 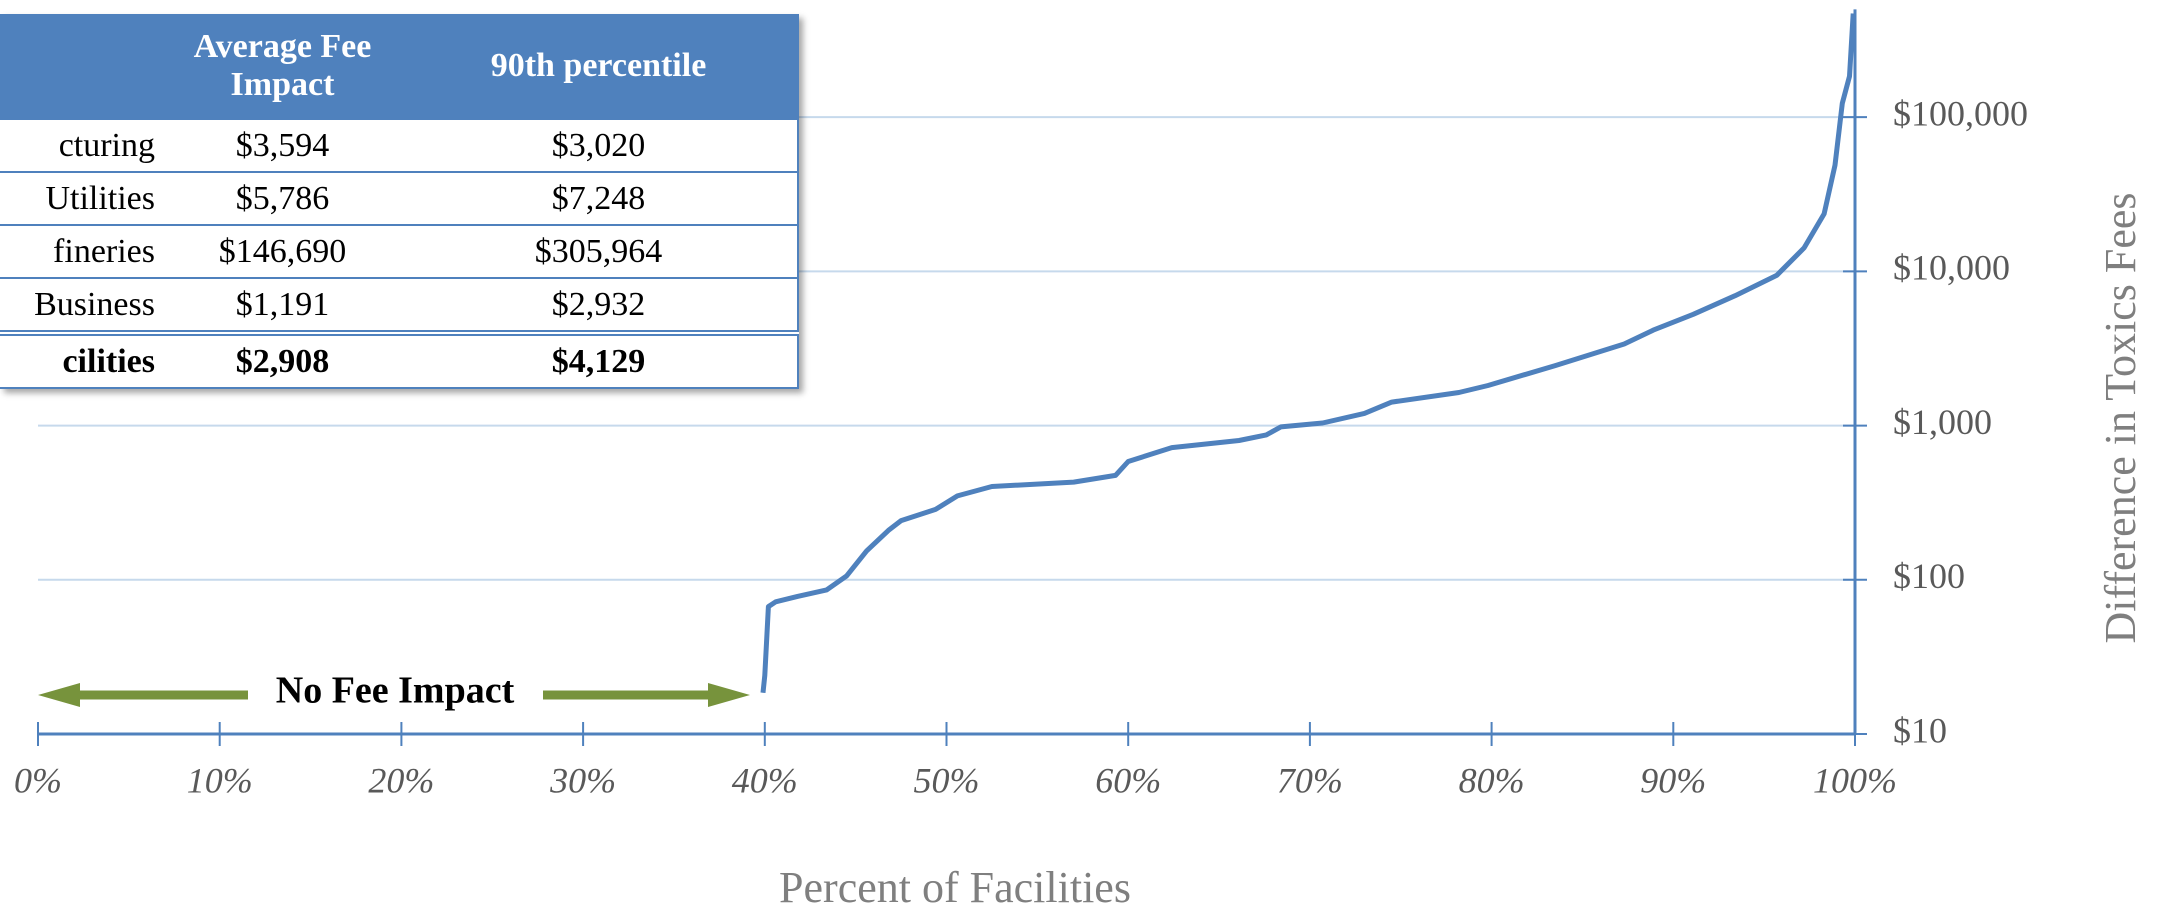 I want to click on x-tick-label: 30%, so click(x=582, y=780).